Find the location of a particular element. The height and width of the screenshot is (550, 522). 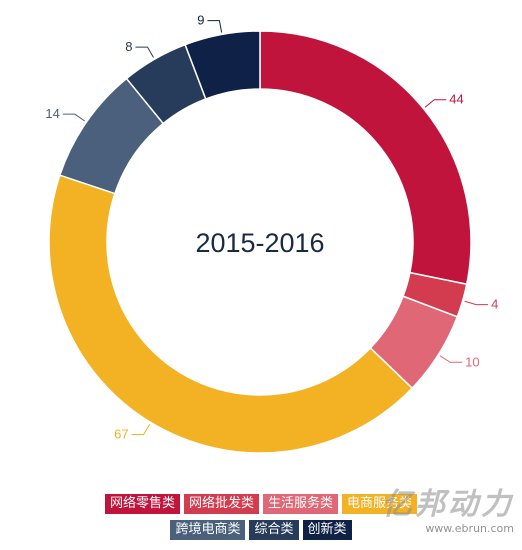

slice-value-label-7: 9 is located at coordinates (200, 20).